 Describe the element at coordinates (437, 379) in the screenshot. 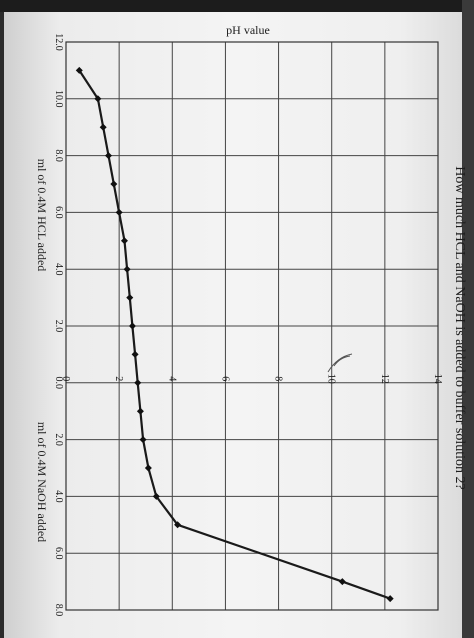

I see `ph-tick-label: 14` at that location.